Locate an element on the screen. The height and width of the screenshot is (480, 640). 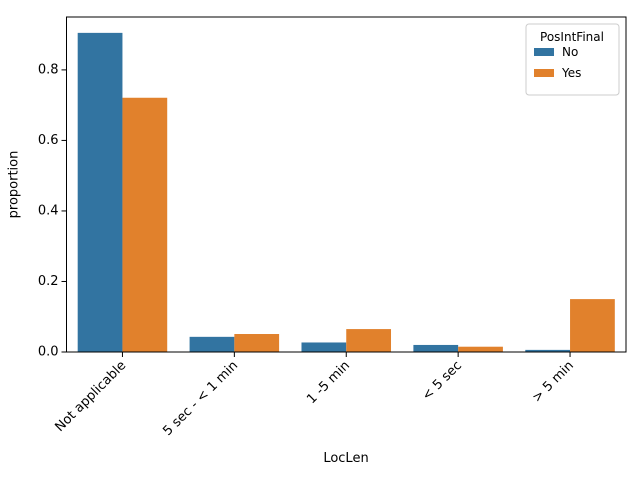
x-tick-label-0: Not applicable is located at coordinates (91, 396).